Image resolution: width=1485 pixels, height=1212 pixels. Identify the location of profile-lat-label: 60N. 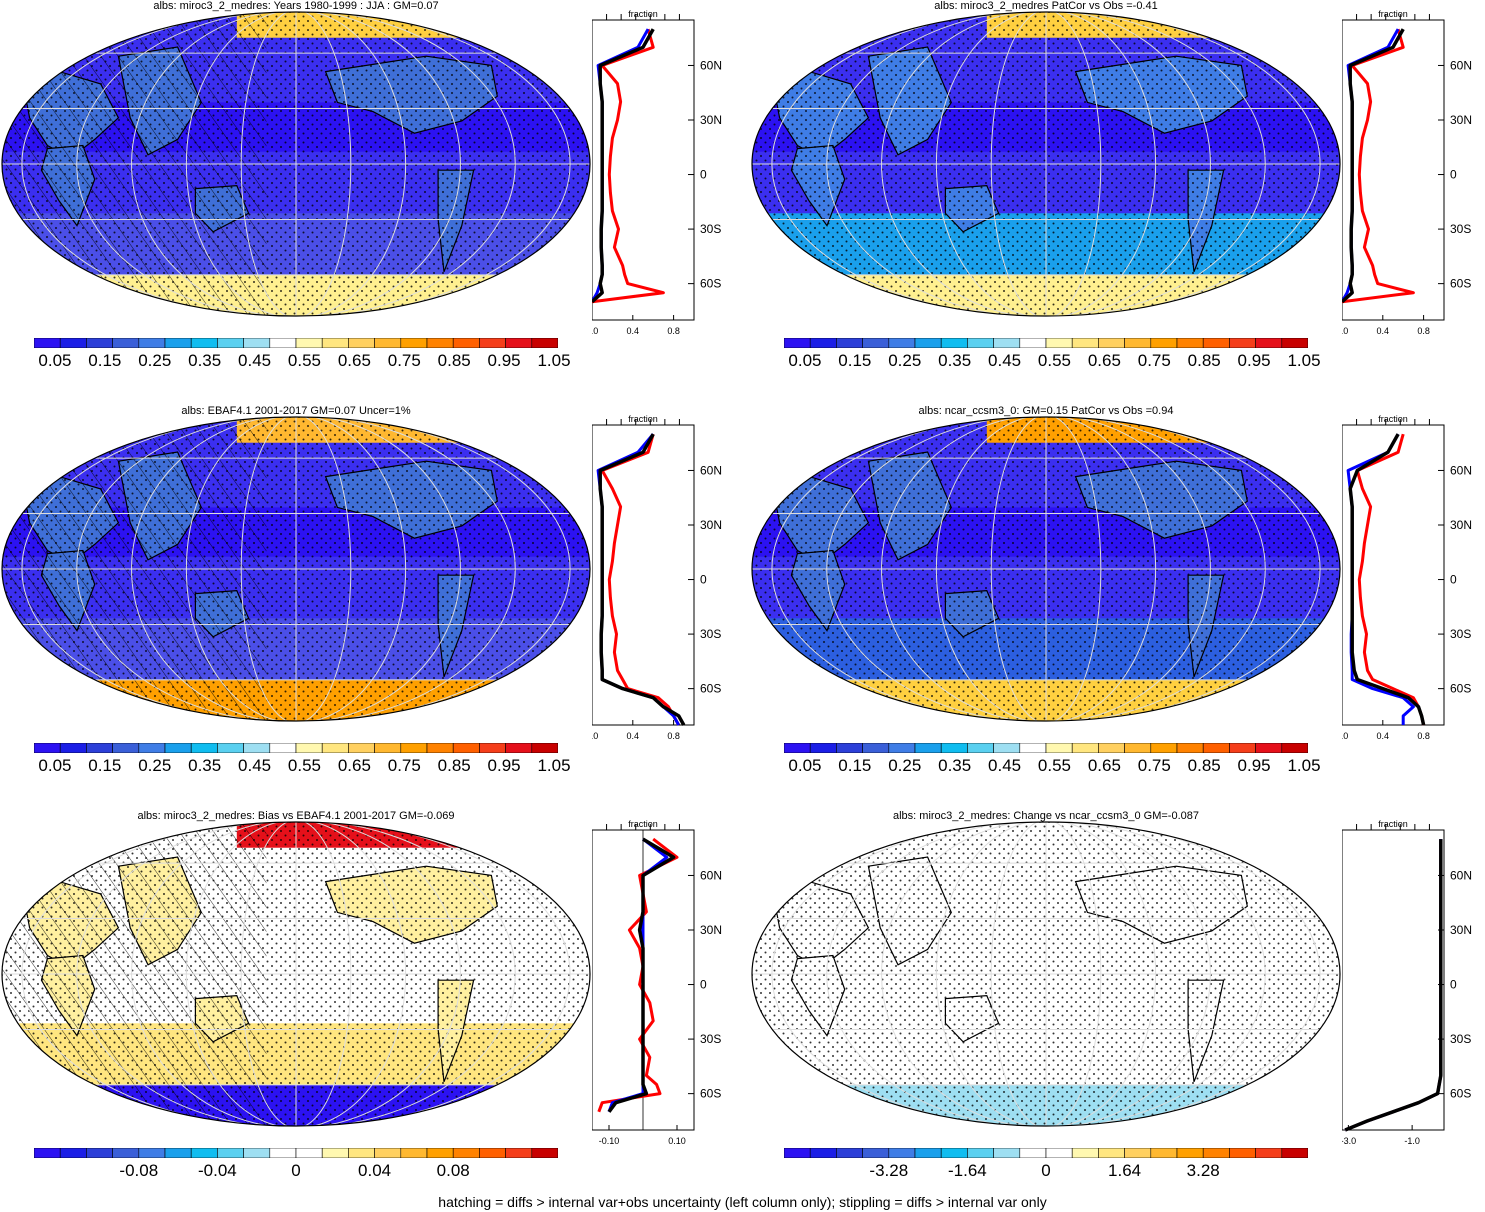
(711, 470).